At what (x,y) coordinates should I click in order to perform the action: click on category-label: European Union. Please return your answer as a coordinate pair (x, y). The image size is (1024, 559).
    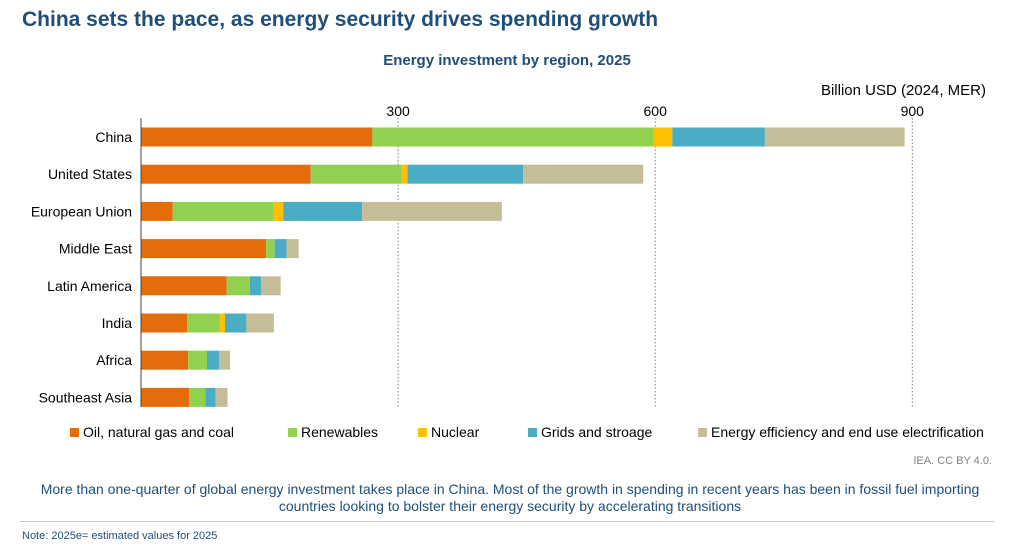
    Looking at the image, I should click on (81, 211).